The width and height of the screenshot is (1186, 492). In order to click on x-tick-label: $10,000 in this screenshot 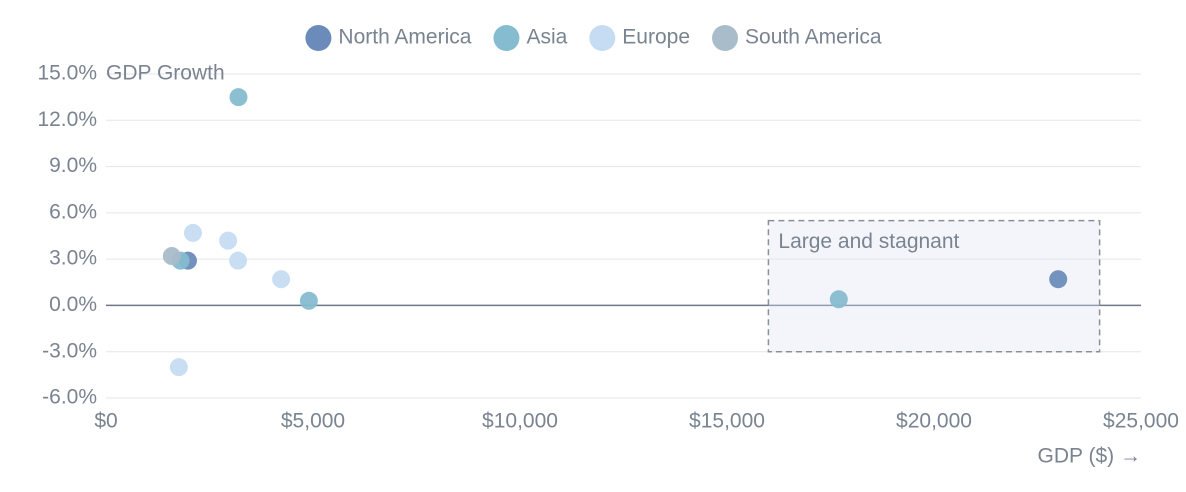, I will do `click(520, 421)`.